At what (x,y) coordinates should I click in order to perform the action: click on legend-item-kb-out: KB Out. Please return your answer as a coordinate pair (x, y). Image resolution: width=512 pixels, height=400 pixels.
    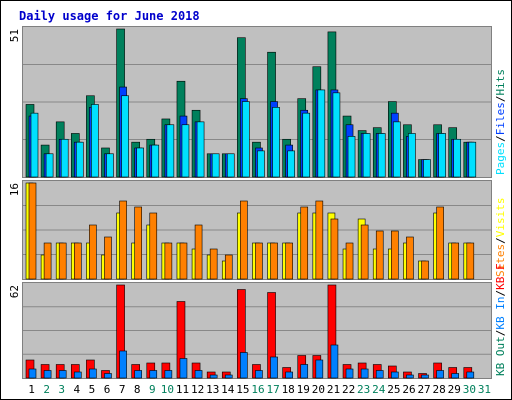
    Looking at the image, I should click on (500, 356).